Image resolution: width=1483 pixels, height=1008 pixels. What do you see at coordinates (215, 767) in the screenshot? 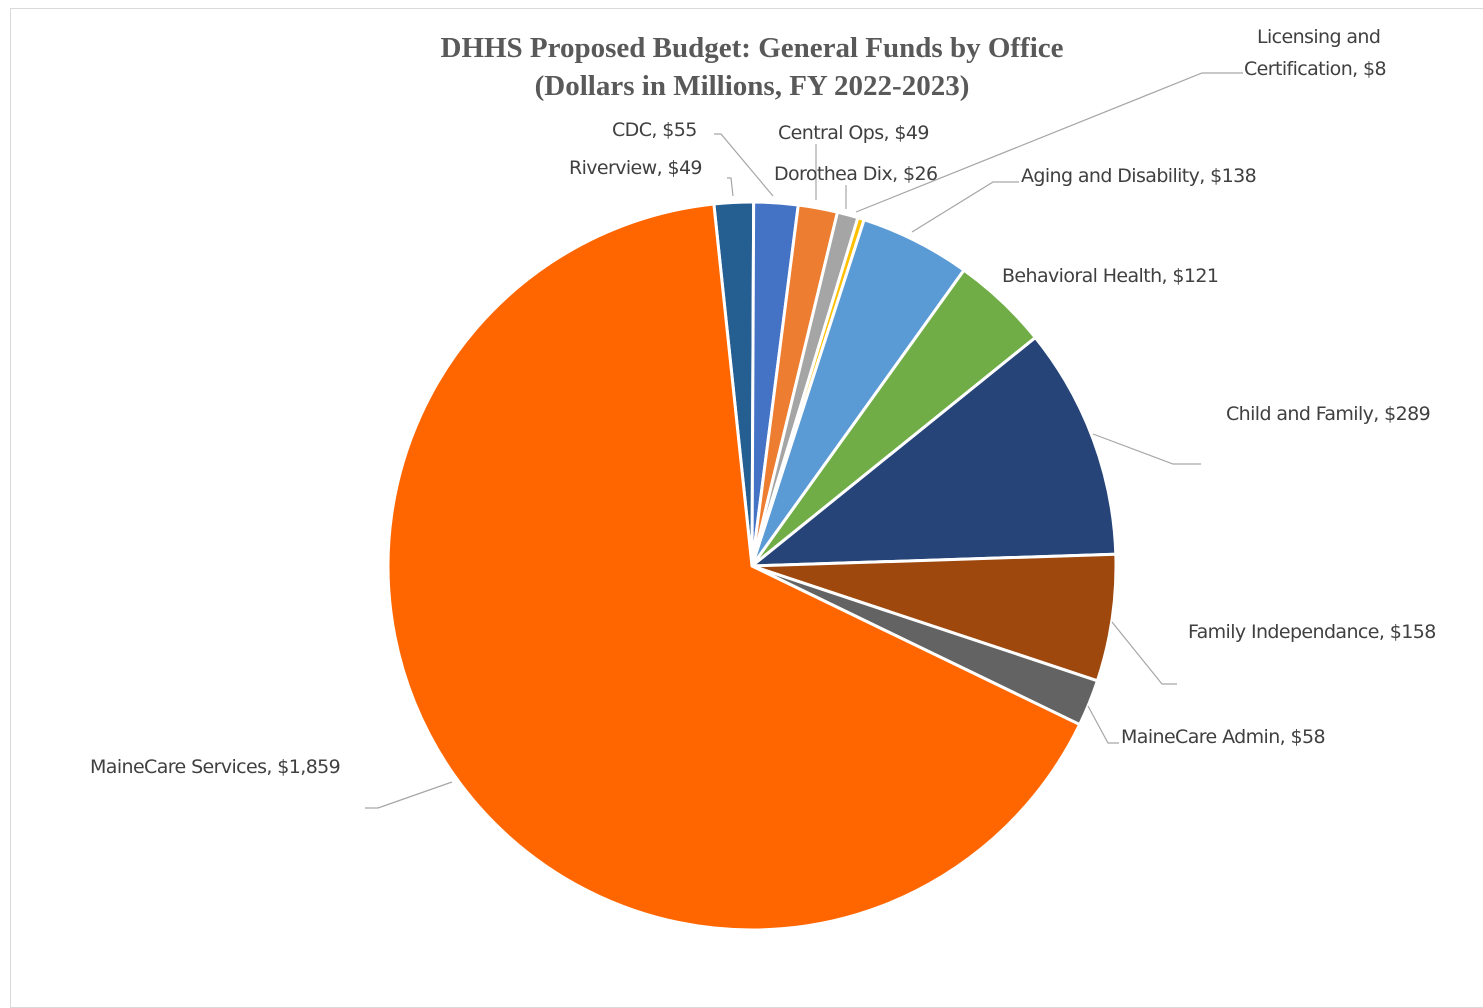
I see `data-label: MaineCare Services, $1,859` at bounding box center [215, 767].